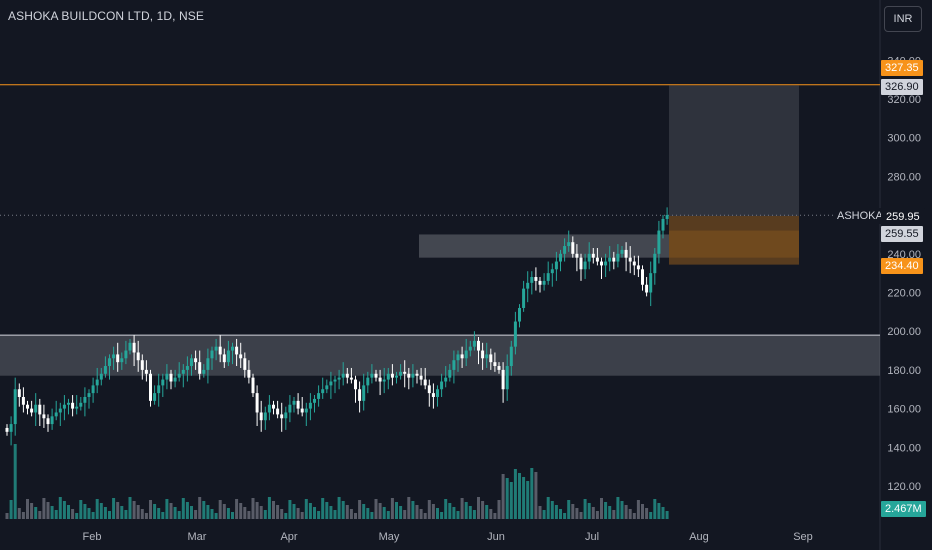 Image resolution: width=932 pixels, height=550 pixels. What do you see at coordinates (903, 19) in the screenshot?
I see `currency-button: INR` at bounding box center [903, 19].